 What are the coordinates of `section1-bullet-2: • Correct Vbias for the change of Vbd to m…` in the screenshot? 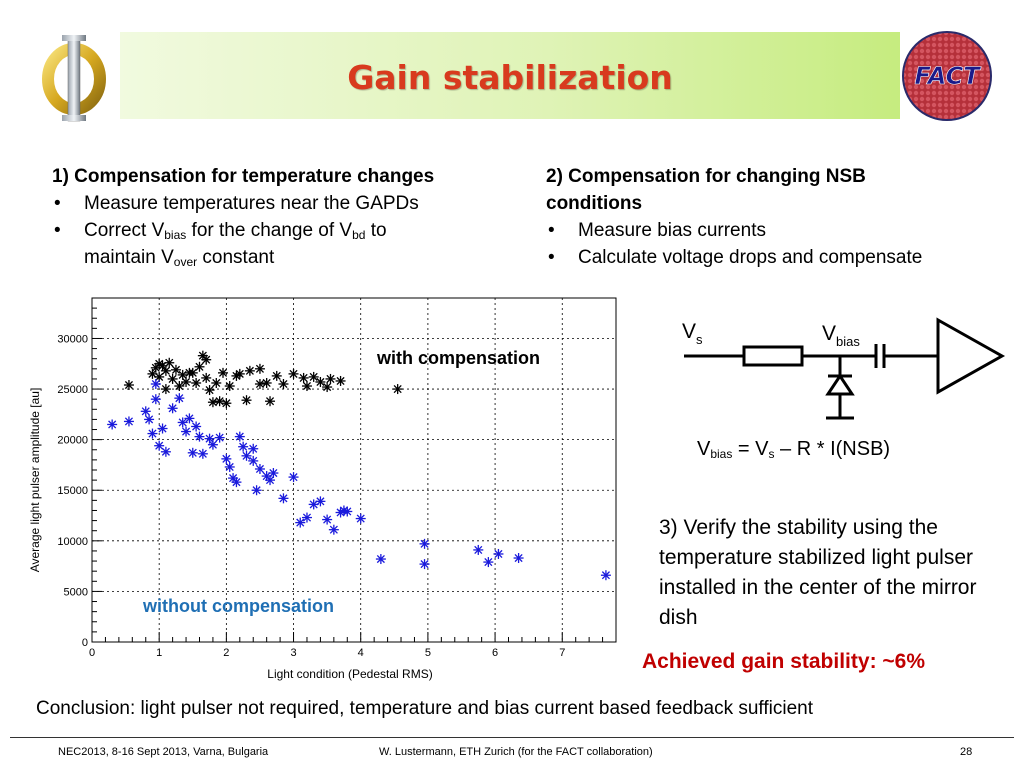 It's located at (292, 244).